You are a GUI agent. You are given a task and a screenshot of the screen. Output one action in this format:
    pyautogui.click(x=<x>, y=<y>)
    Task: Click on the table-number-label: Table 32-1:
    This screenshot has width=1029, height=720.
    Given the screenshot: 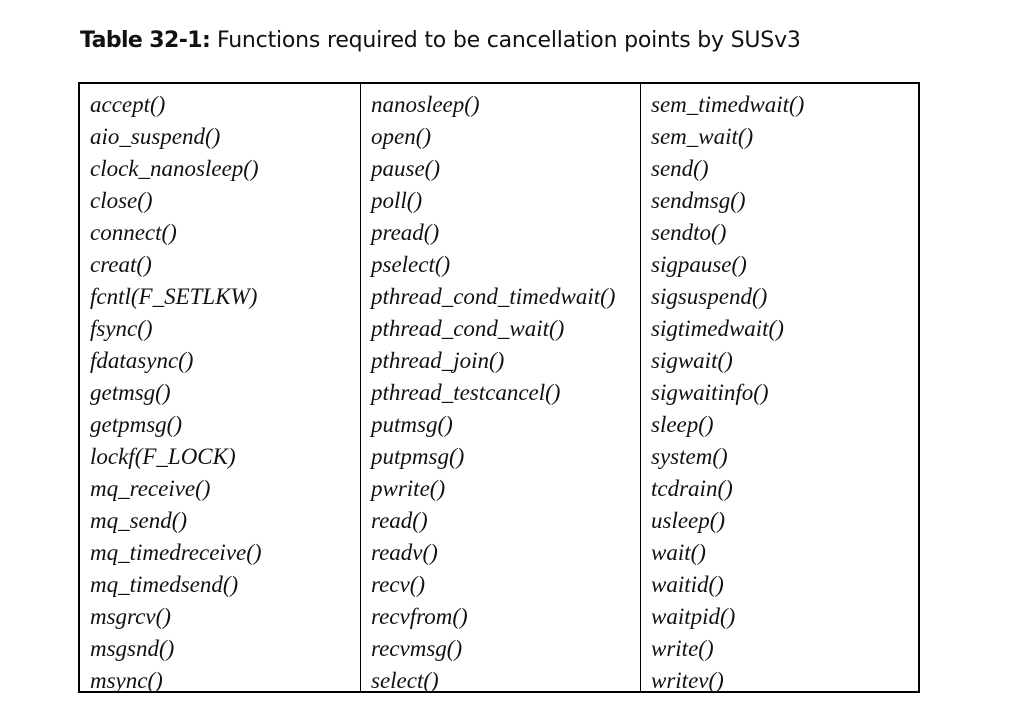 What is the action you would take?
    pyautogui.click(x=145, y=40)
    